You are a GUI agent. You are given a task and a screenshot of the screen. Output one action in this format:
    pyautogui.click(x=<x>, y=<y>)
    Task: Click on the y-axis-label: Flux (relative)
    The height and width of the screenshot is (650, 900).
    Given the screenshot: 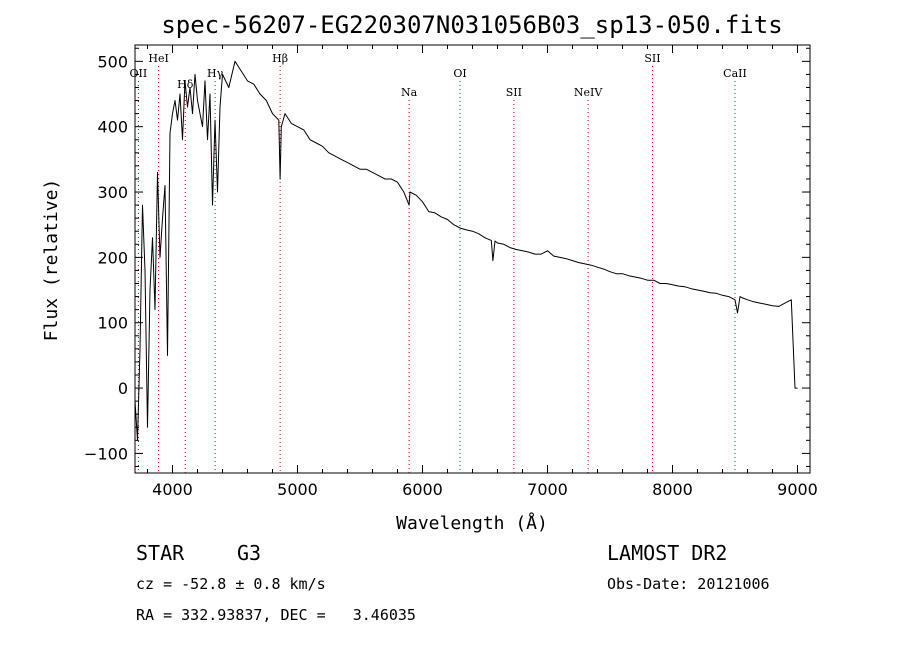 What is the action you would take?
    pyautogui.click(x=51, y=260)
    